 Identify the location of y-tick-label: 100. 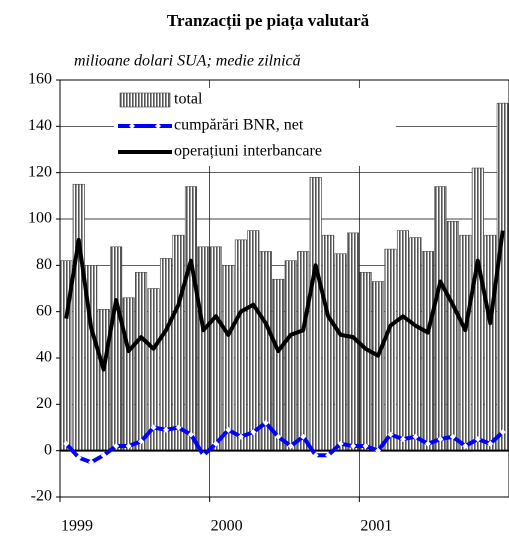
(40, 218).